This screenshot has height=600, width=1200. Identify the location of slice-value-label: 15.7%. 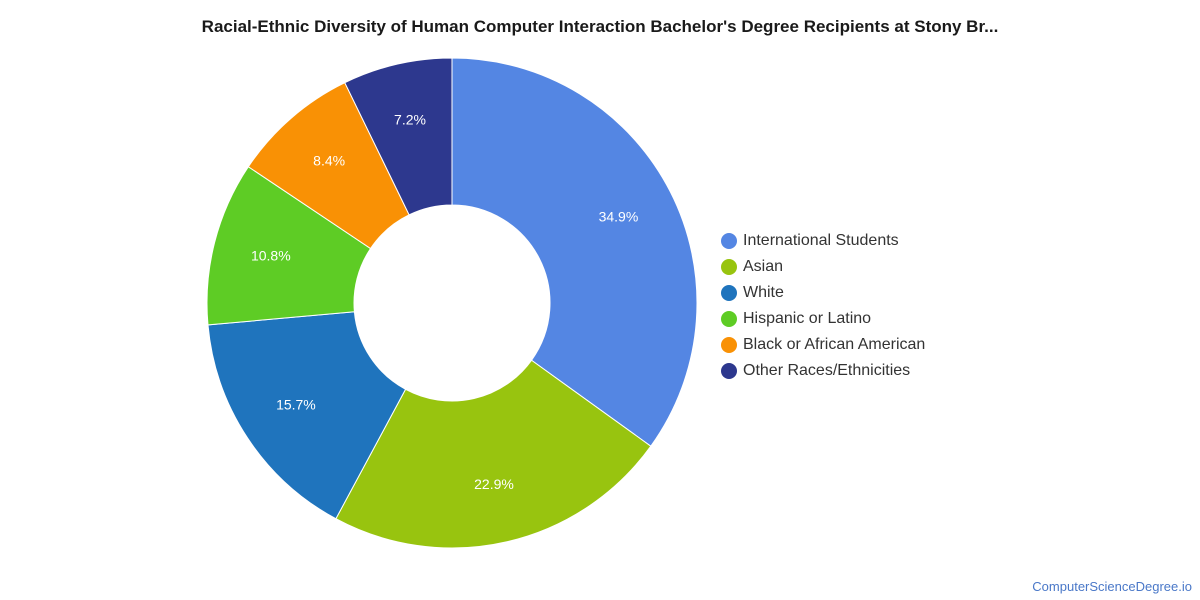
(296, 405).